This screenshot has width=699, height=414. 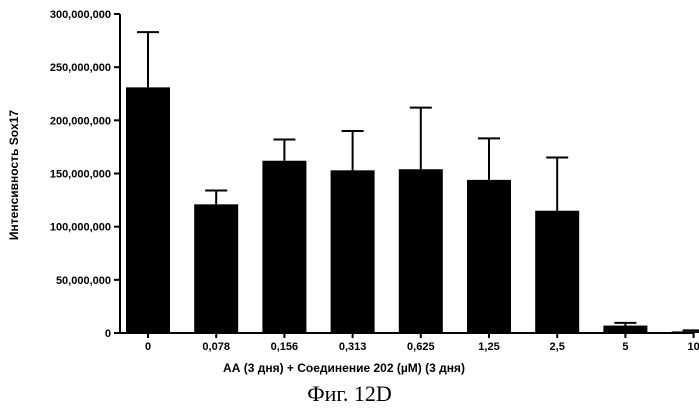 I want to click on y-tick-label: 100,000,000, so click(x=80, y=228).